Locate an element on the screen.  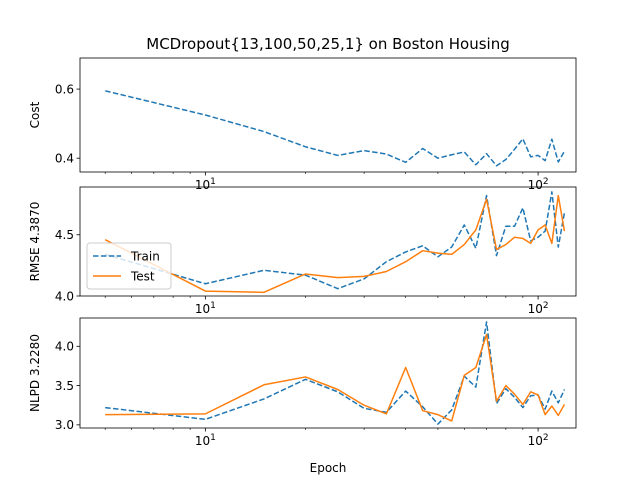
series-line-test-nlpd is located at coordinates (335, 377).